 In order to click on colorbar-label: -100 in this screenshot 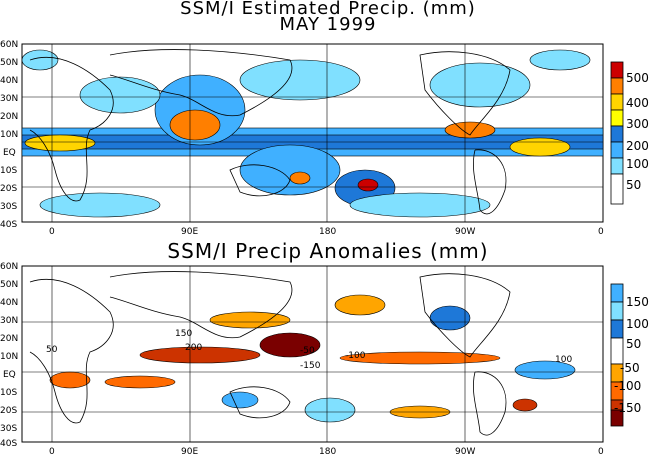, I will do `click(627, 386)`.